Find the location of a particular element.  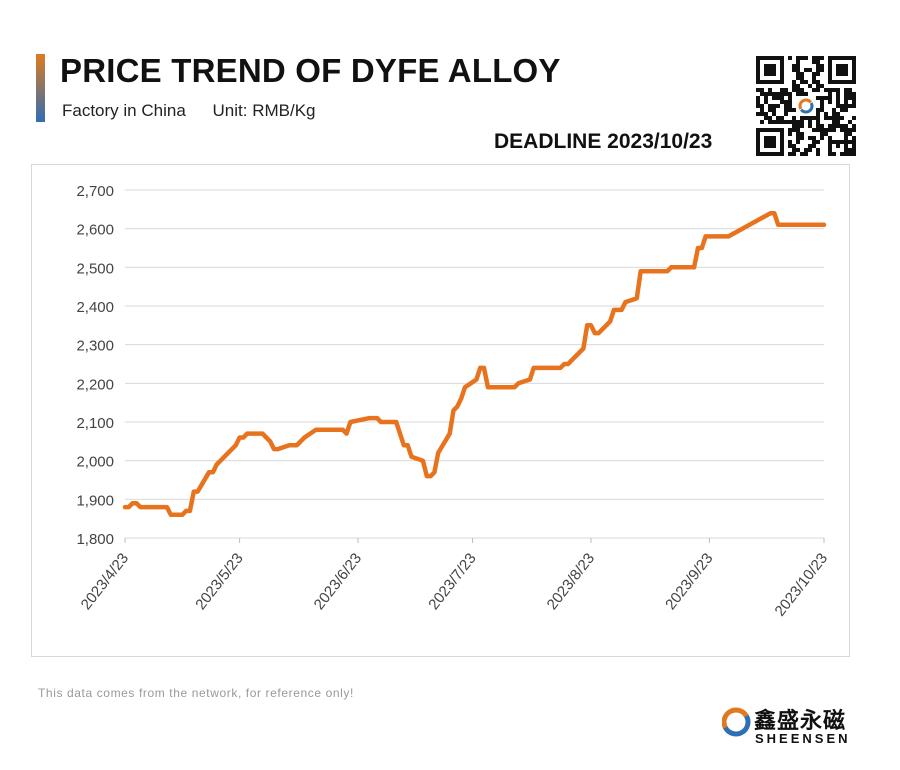

y-tick-label: 1,900 is located at coordinates (95, 500).